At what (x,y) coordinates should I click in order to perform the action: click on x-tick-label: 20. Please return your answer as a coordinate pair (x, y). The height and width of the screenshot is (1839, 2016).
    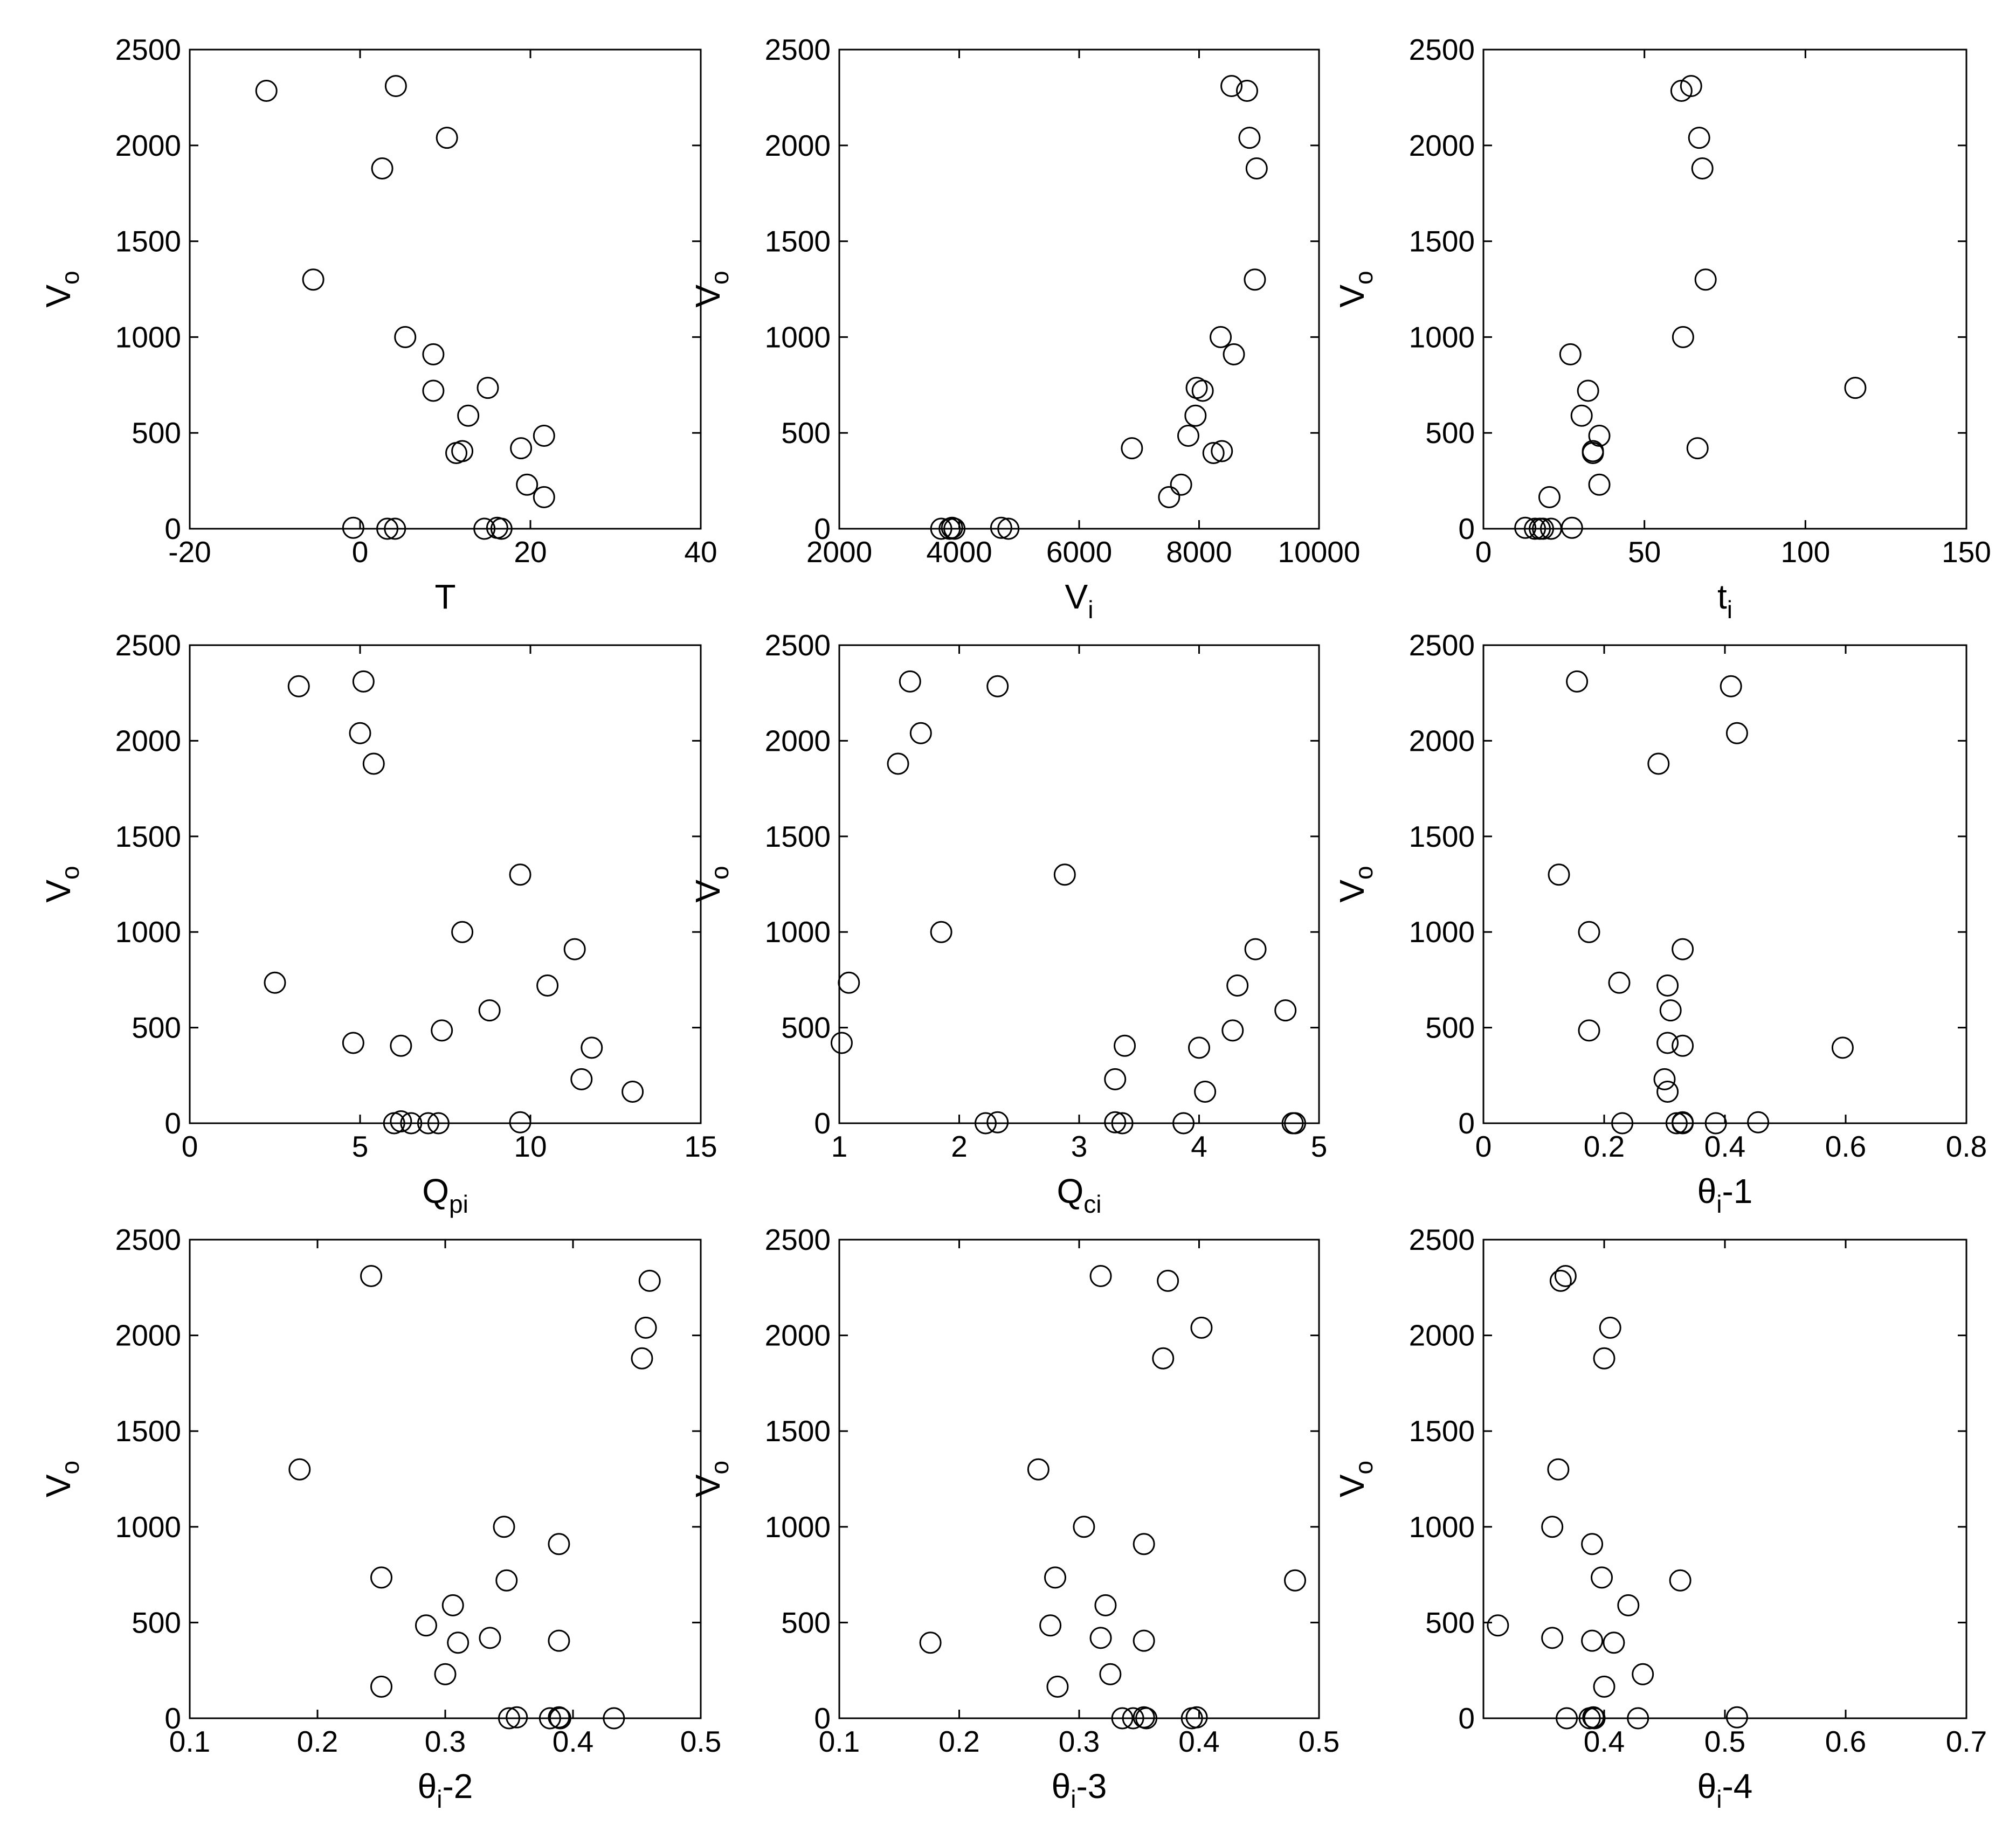
    Looking at the image, I should click on (530, 552).